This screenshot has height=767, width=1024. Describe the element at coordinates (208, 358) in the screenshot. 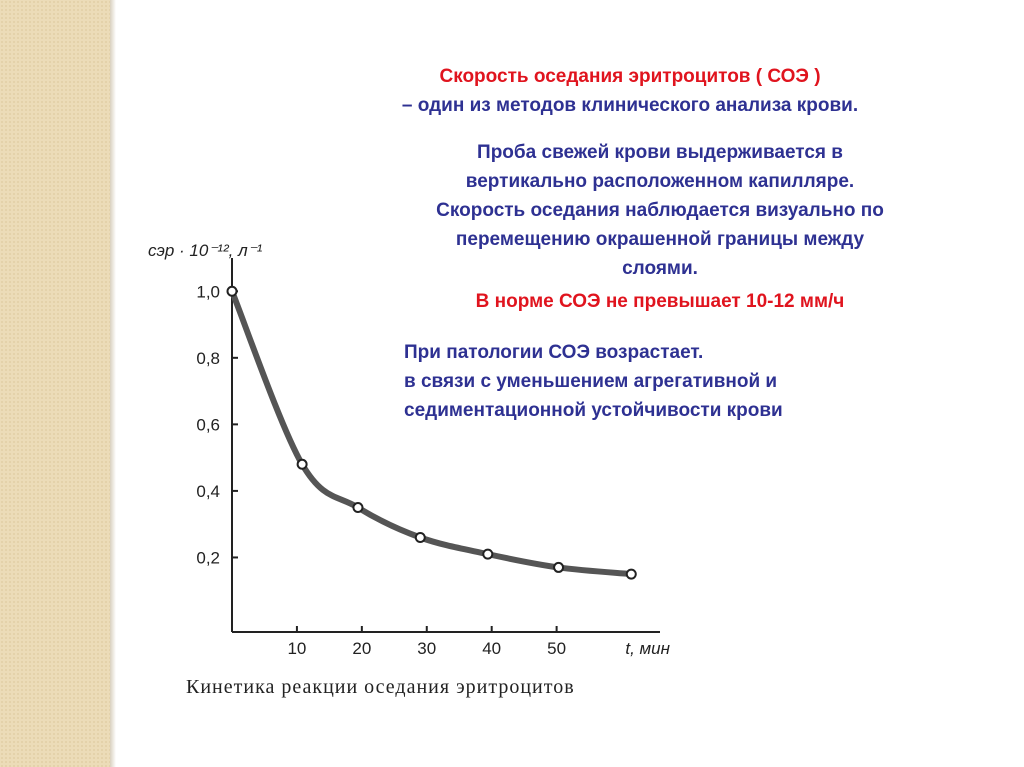

I see `y-tick-label: 0,8` at that location.